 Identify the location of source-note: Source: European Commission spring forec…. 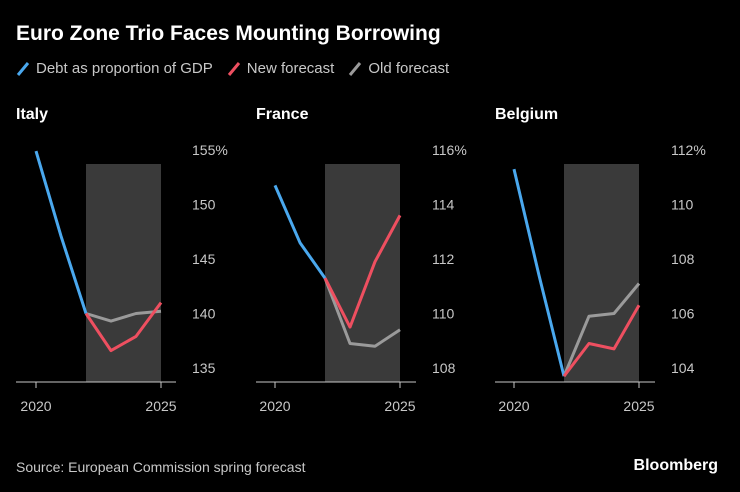
(161, 467).